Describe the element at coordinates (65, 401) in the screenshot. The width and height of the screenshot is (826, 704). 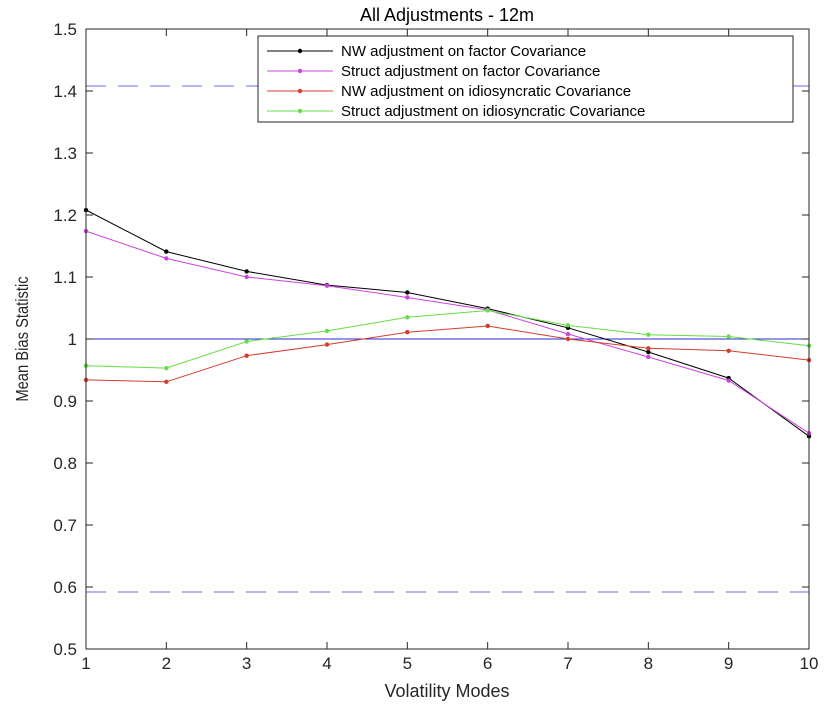
I see `y-tick-label: 0.9` at that location.